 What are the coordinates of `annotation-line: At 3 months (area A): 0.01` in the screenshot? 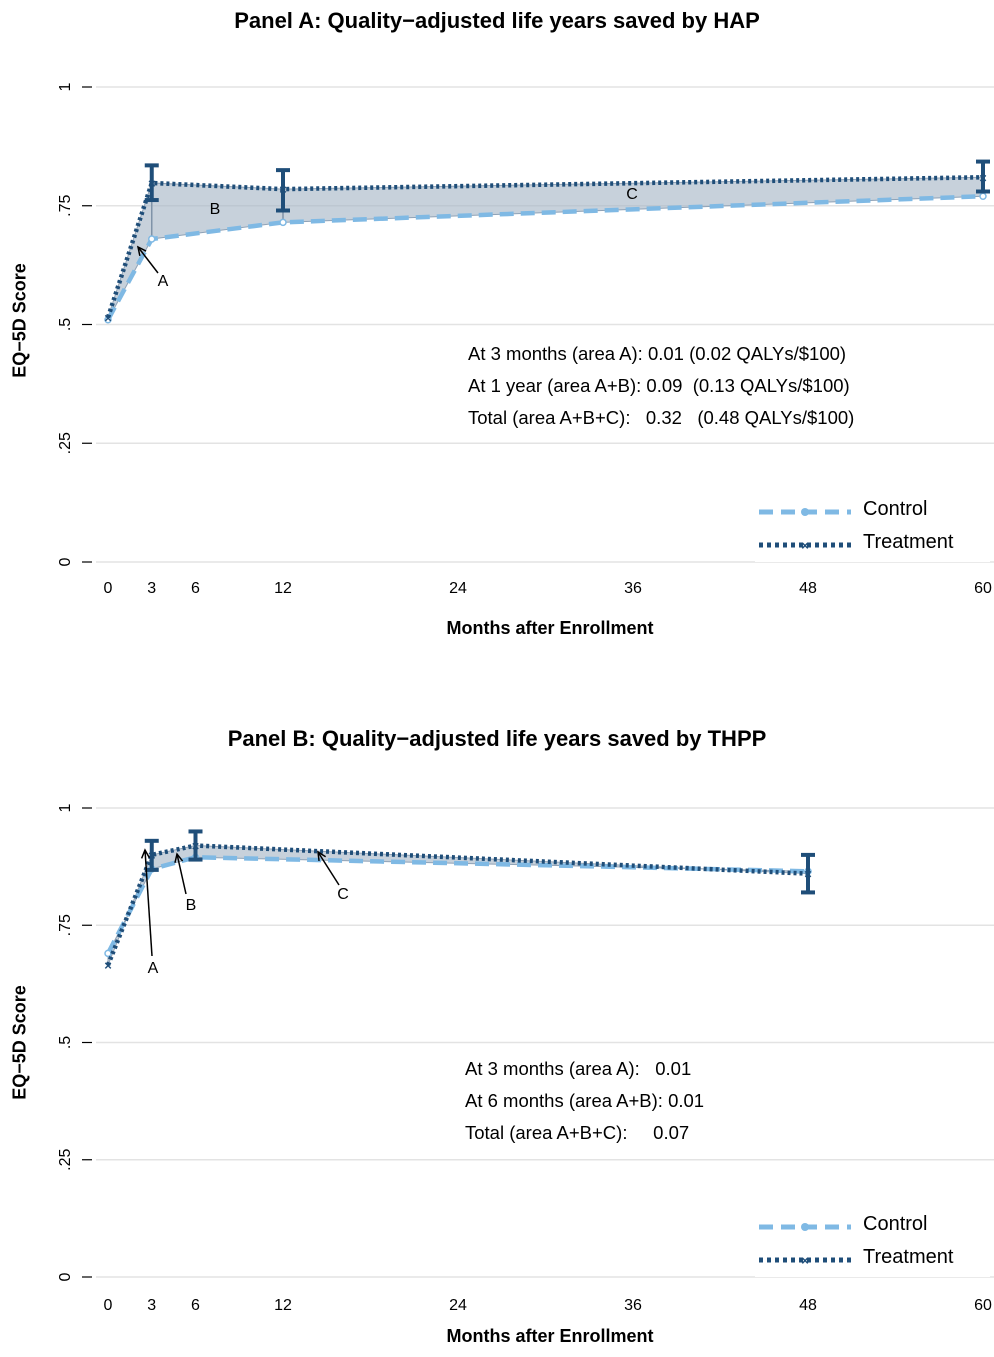 It's located at (578, 1068).